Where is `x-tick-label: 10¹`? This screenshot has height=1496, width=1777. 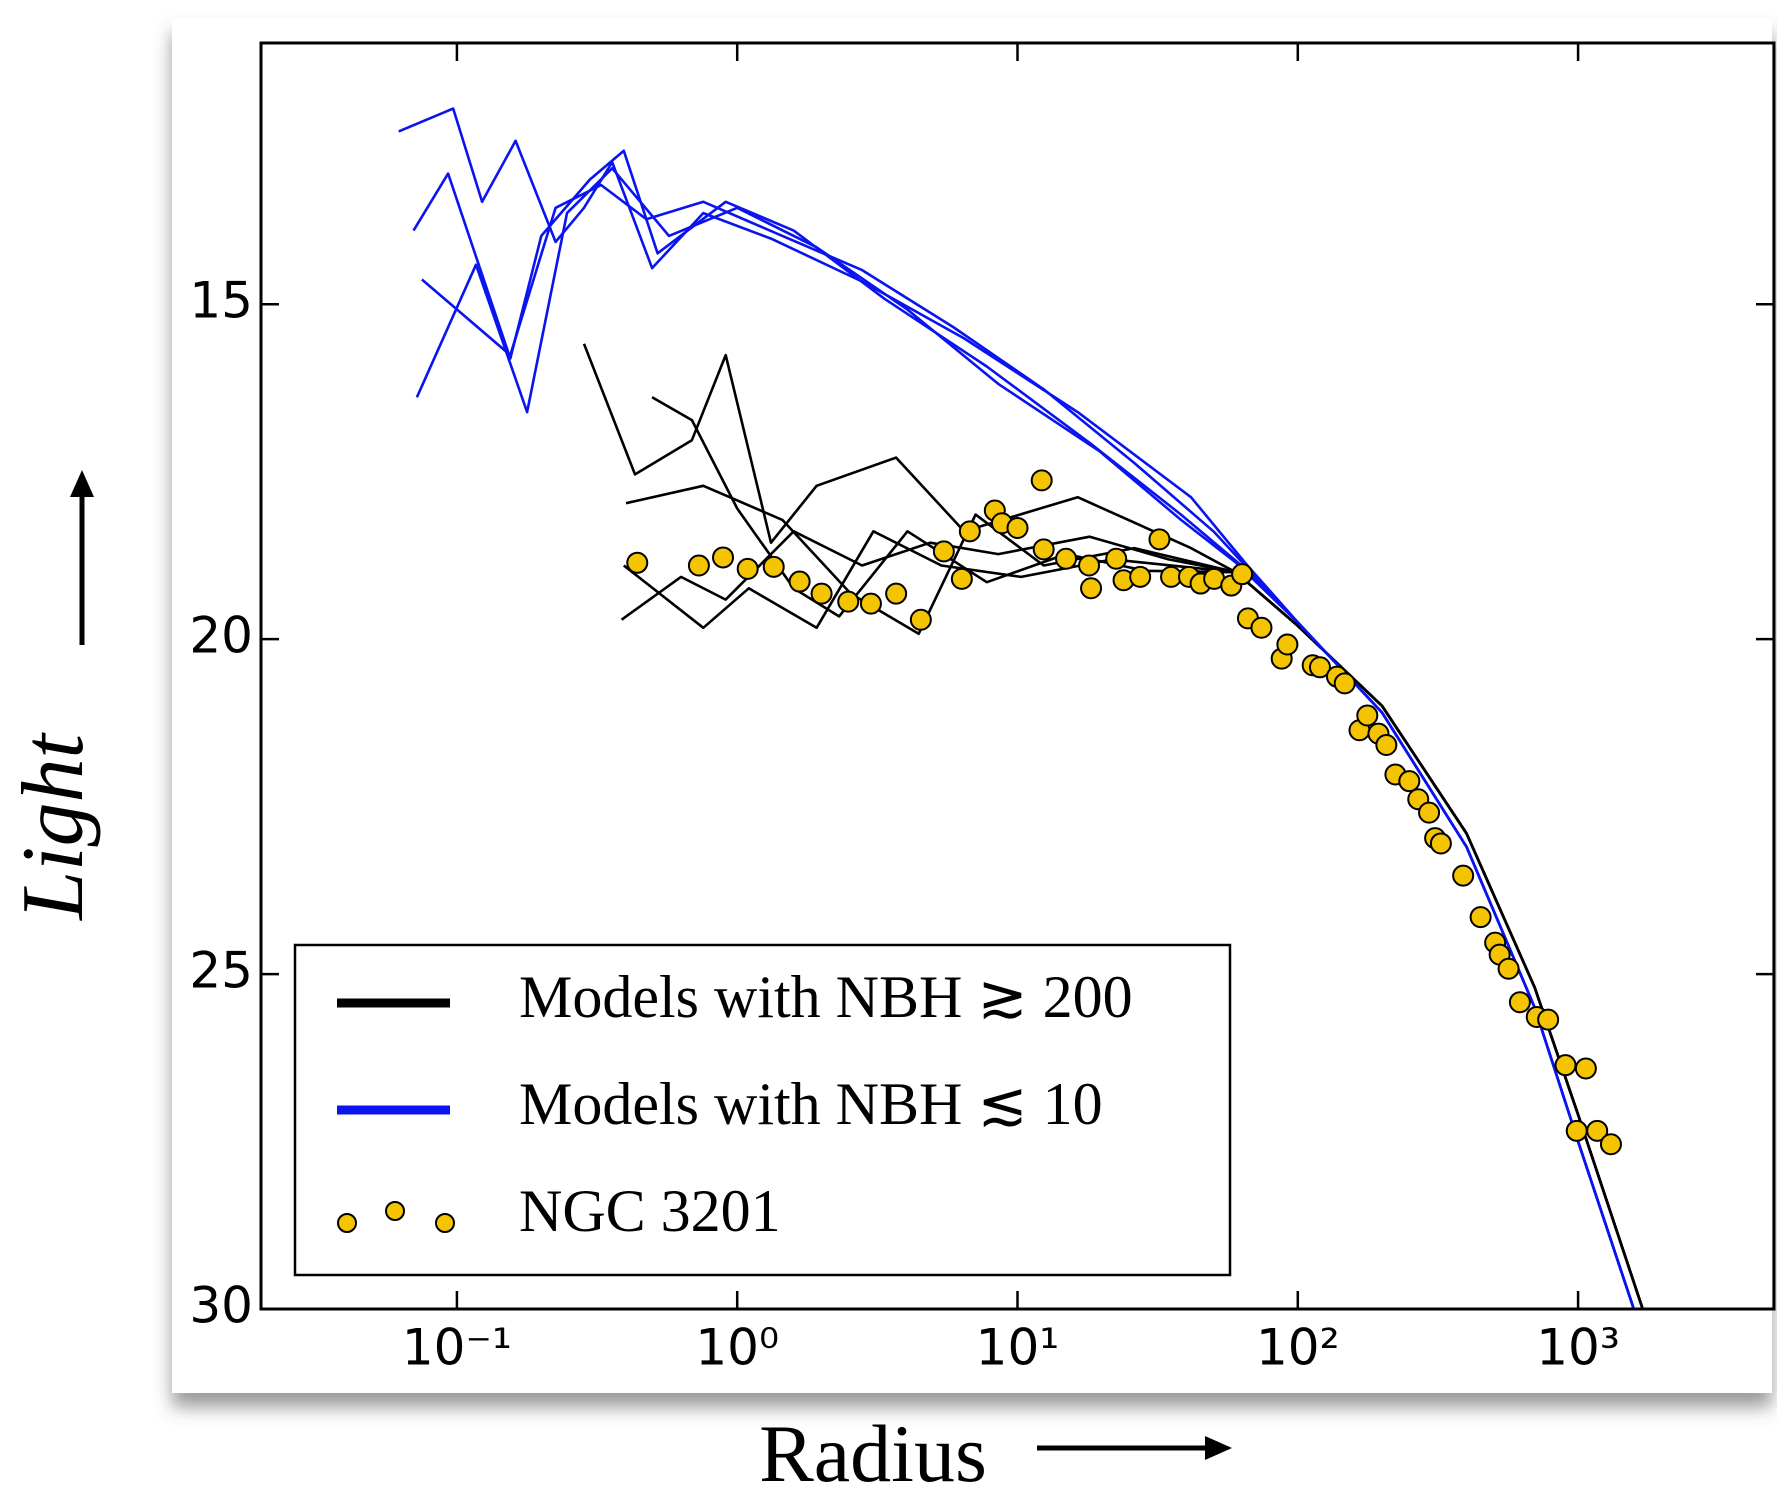 x-tick-label: 10¹ is located at coordinates (1018, 1348).